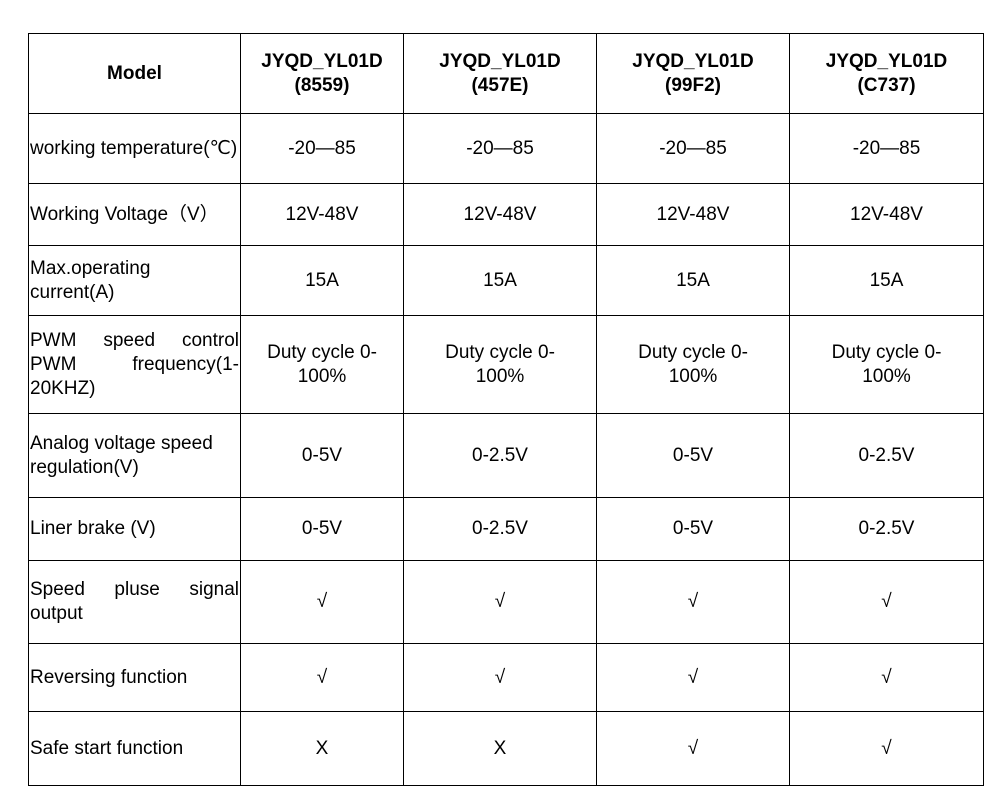 The width and height of the screenshot is (1007, 812). I want to click on header-cell: Model, so click(134, 73).